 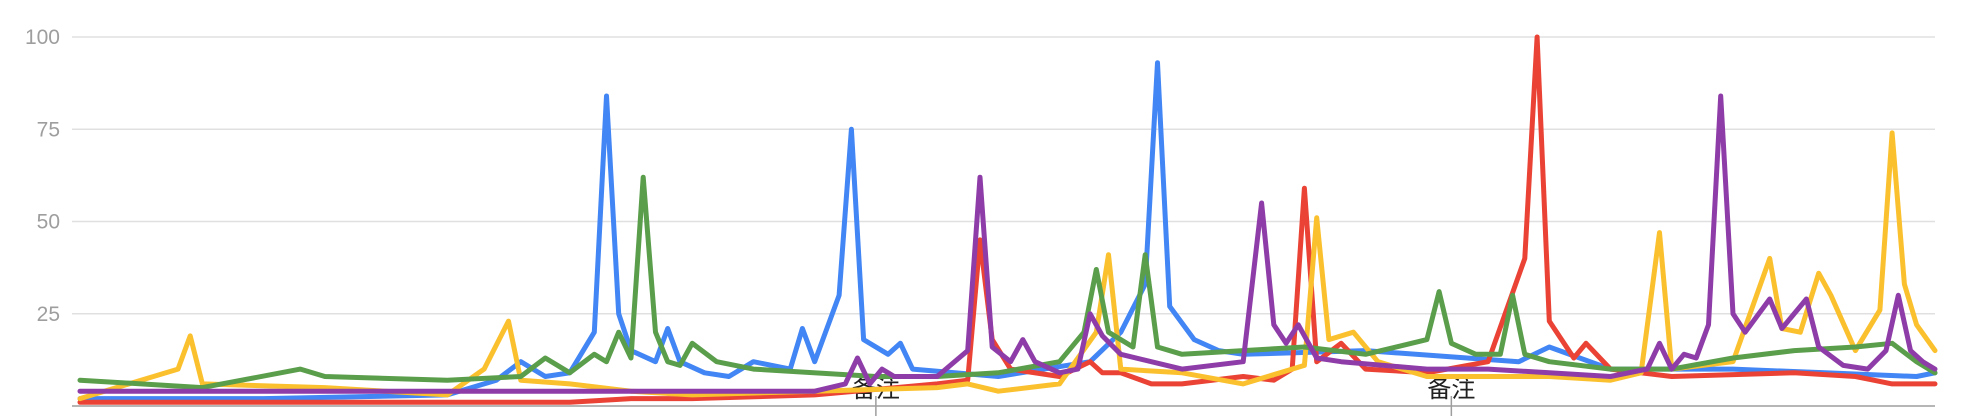 I want to click on y-tick-label: 100, so click(x=42, y=37).